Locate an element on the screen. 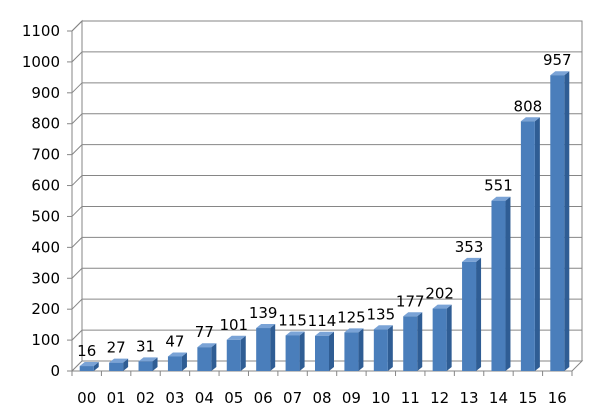 The height and width of the screenshot is (418, 600). x-tick-label: 10 is located at coordinates (380, 398).